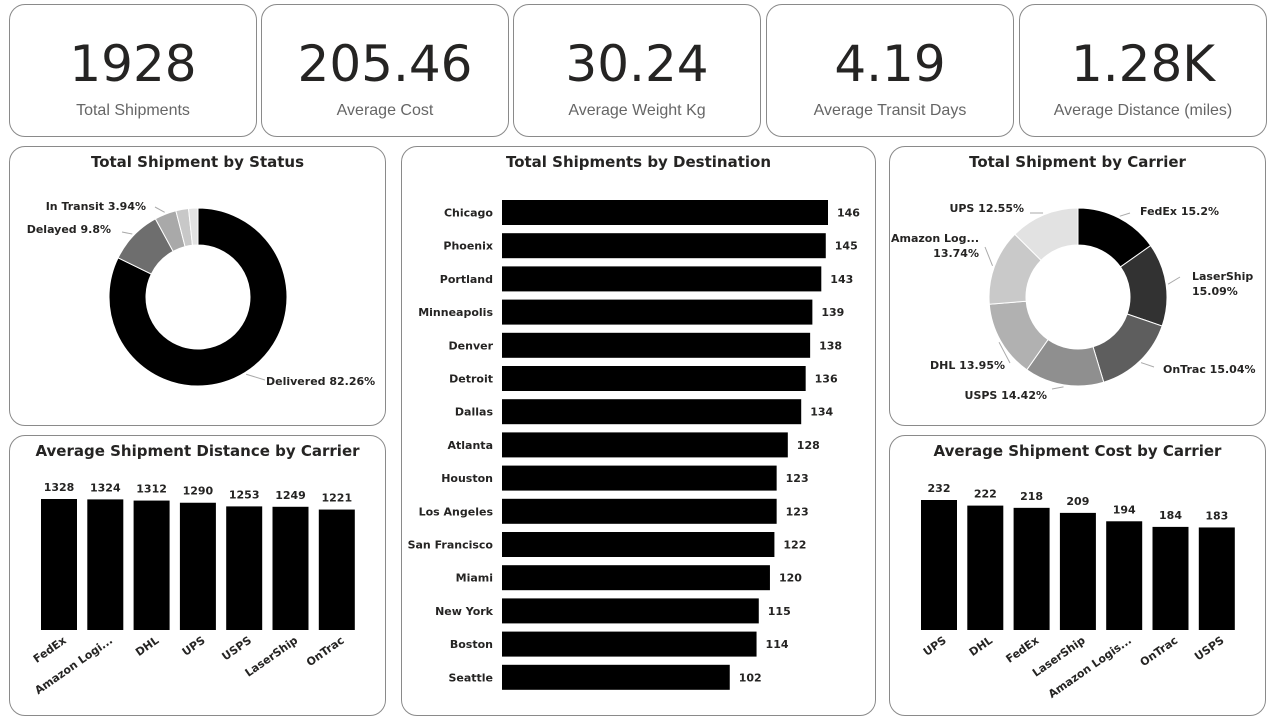 The height and width of the screenshot is (720, 1280). I want to click on kpi-label: Average Cost, so click(385, 110).